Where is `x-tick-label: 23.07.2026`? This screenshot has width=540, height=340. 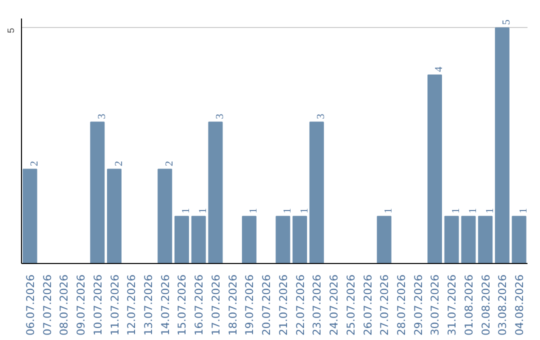
x-tick-label: 23.07.2026 is located at coordinates (317, 305).